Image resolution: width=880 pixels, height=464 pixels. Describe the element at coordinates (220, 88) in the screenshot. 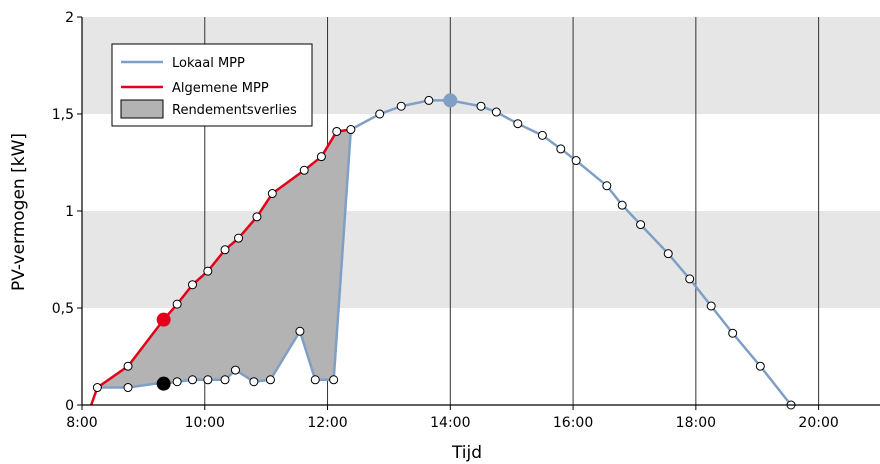

I see `legend-label-algemene-mpp: Algemene MPP` at that location.